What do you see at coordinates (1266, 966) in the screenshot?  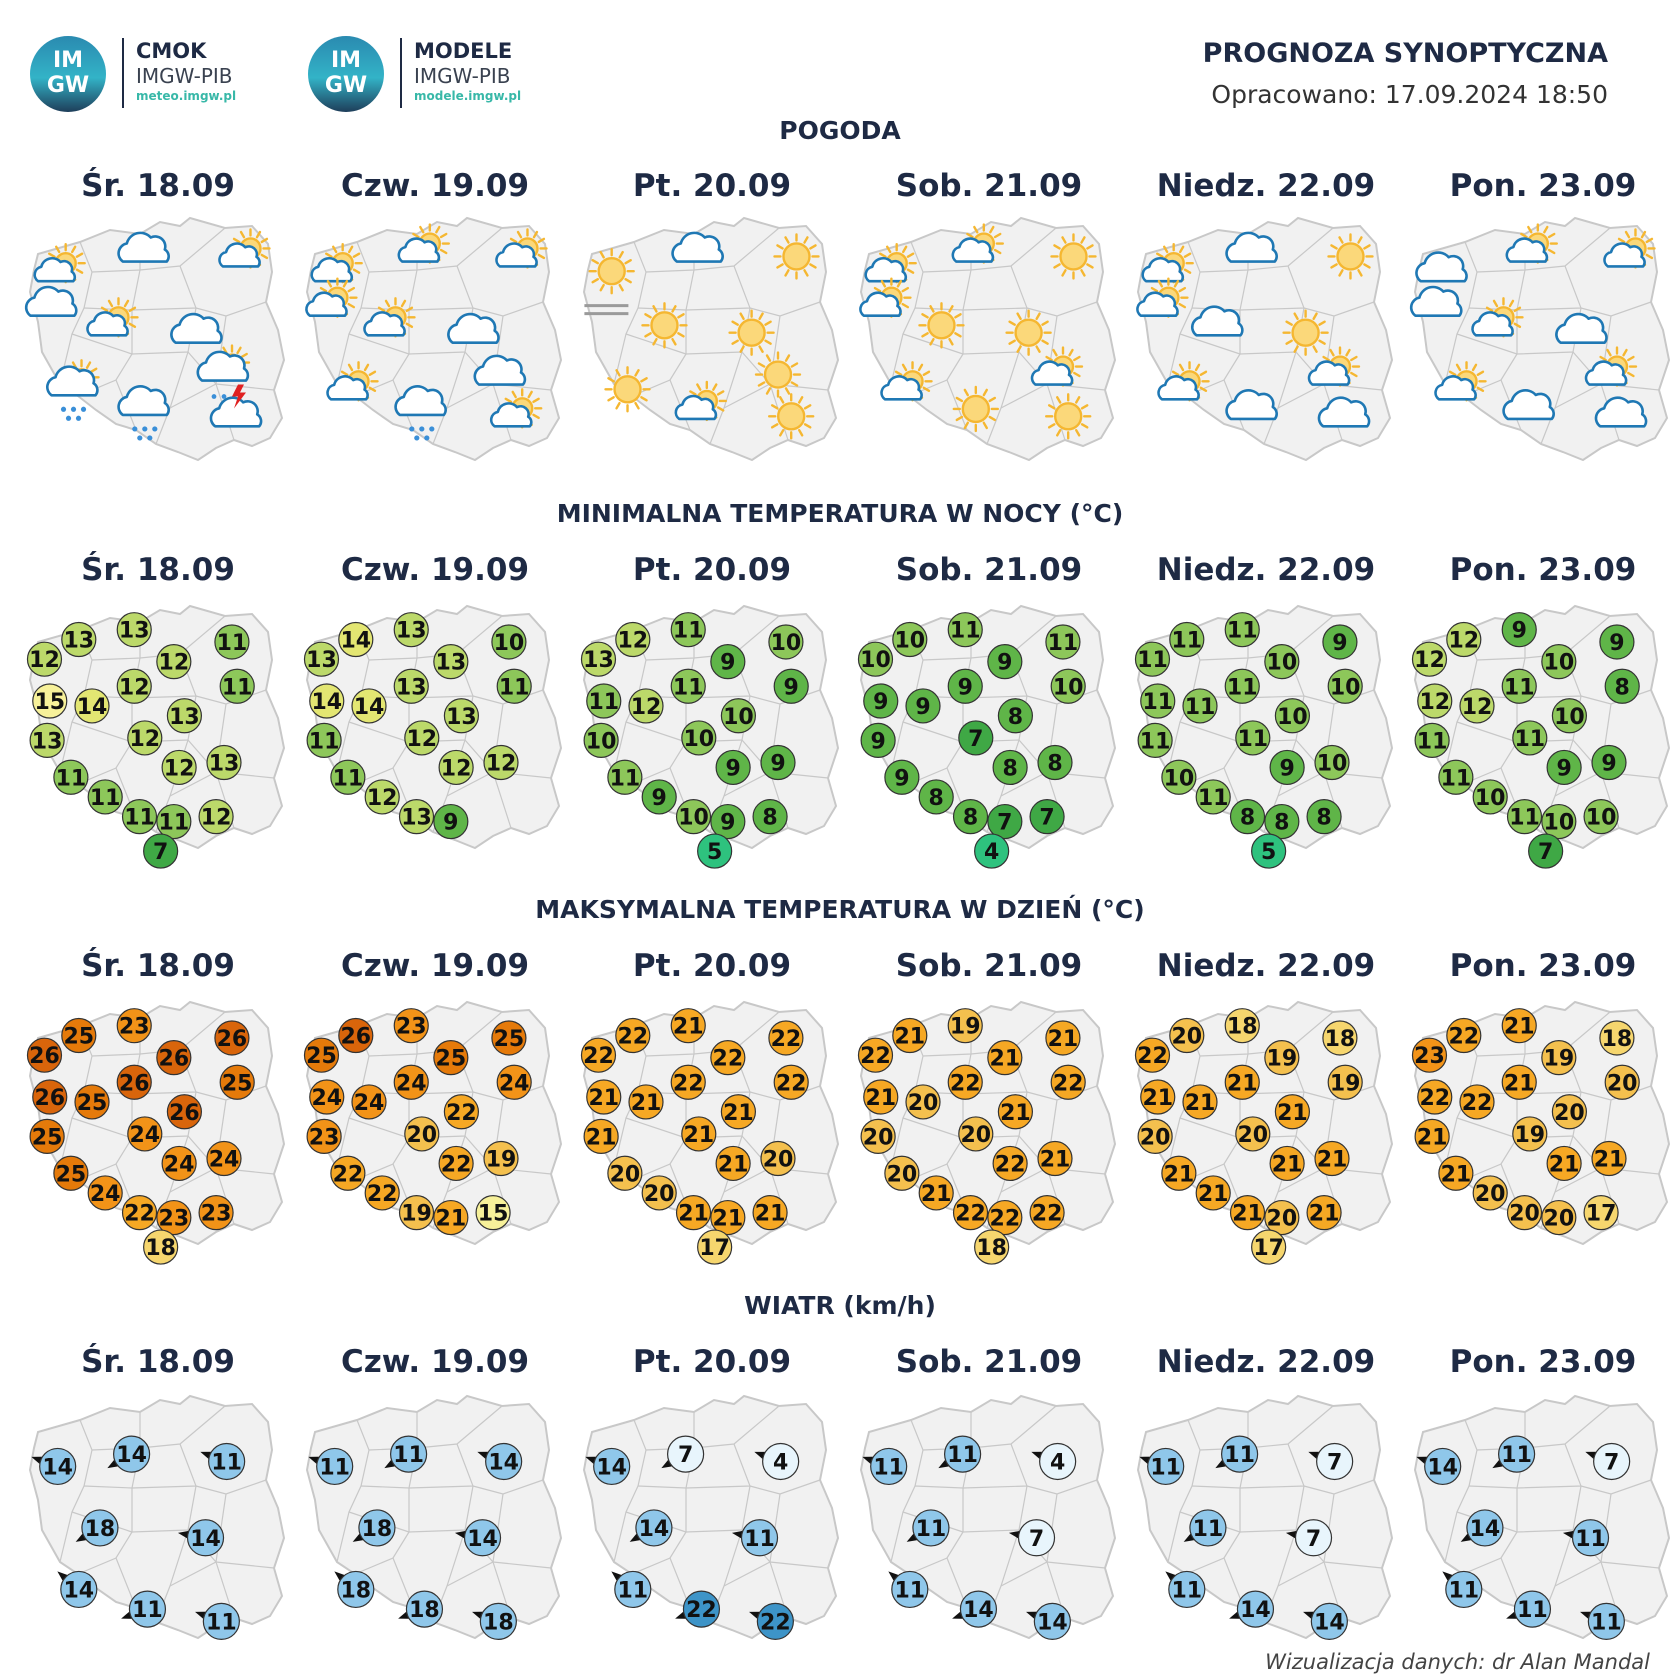 I see `day-label-max_temp: Niedz. 22.09` at bounding box center [1266, 966].